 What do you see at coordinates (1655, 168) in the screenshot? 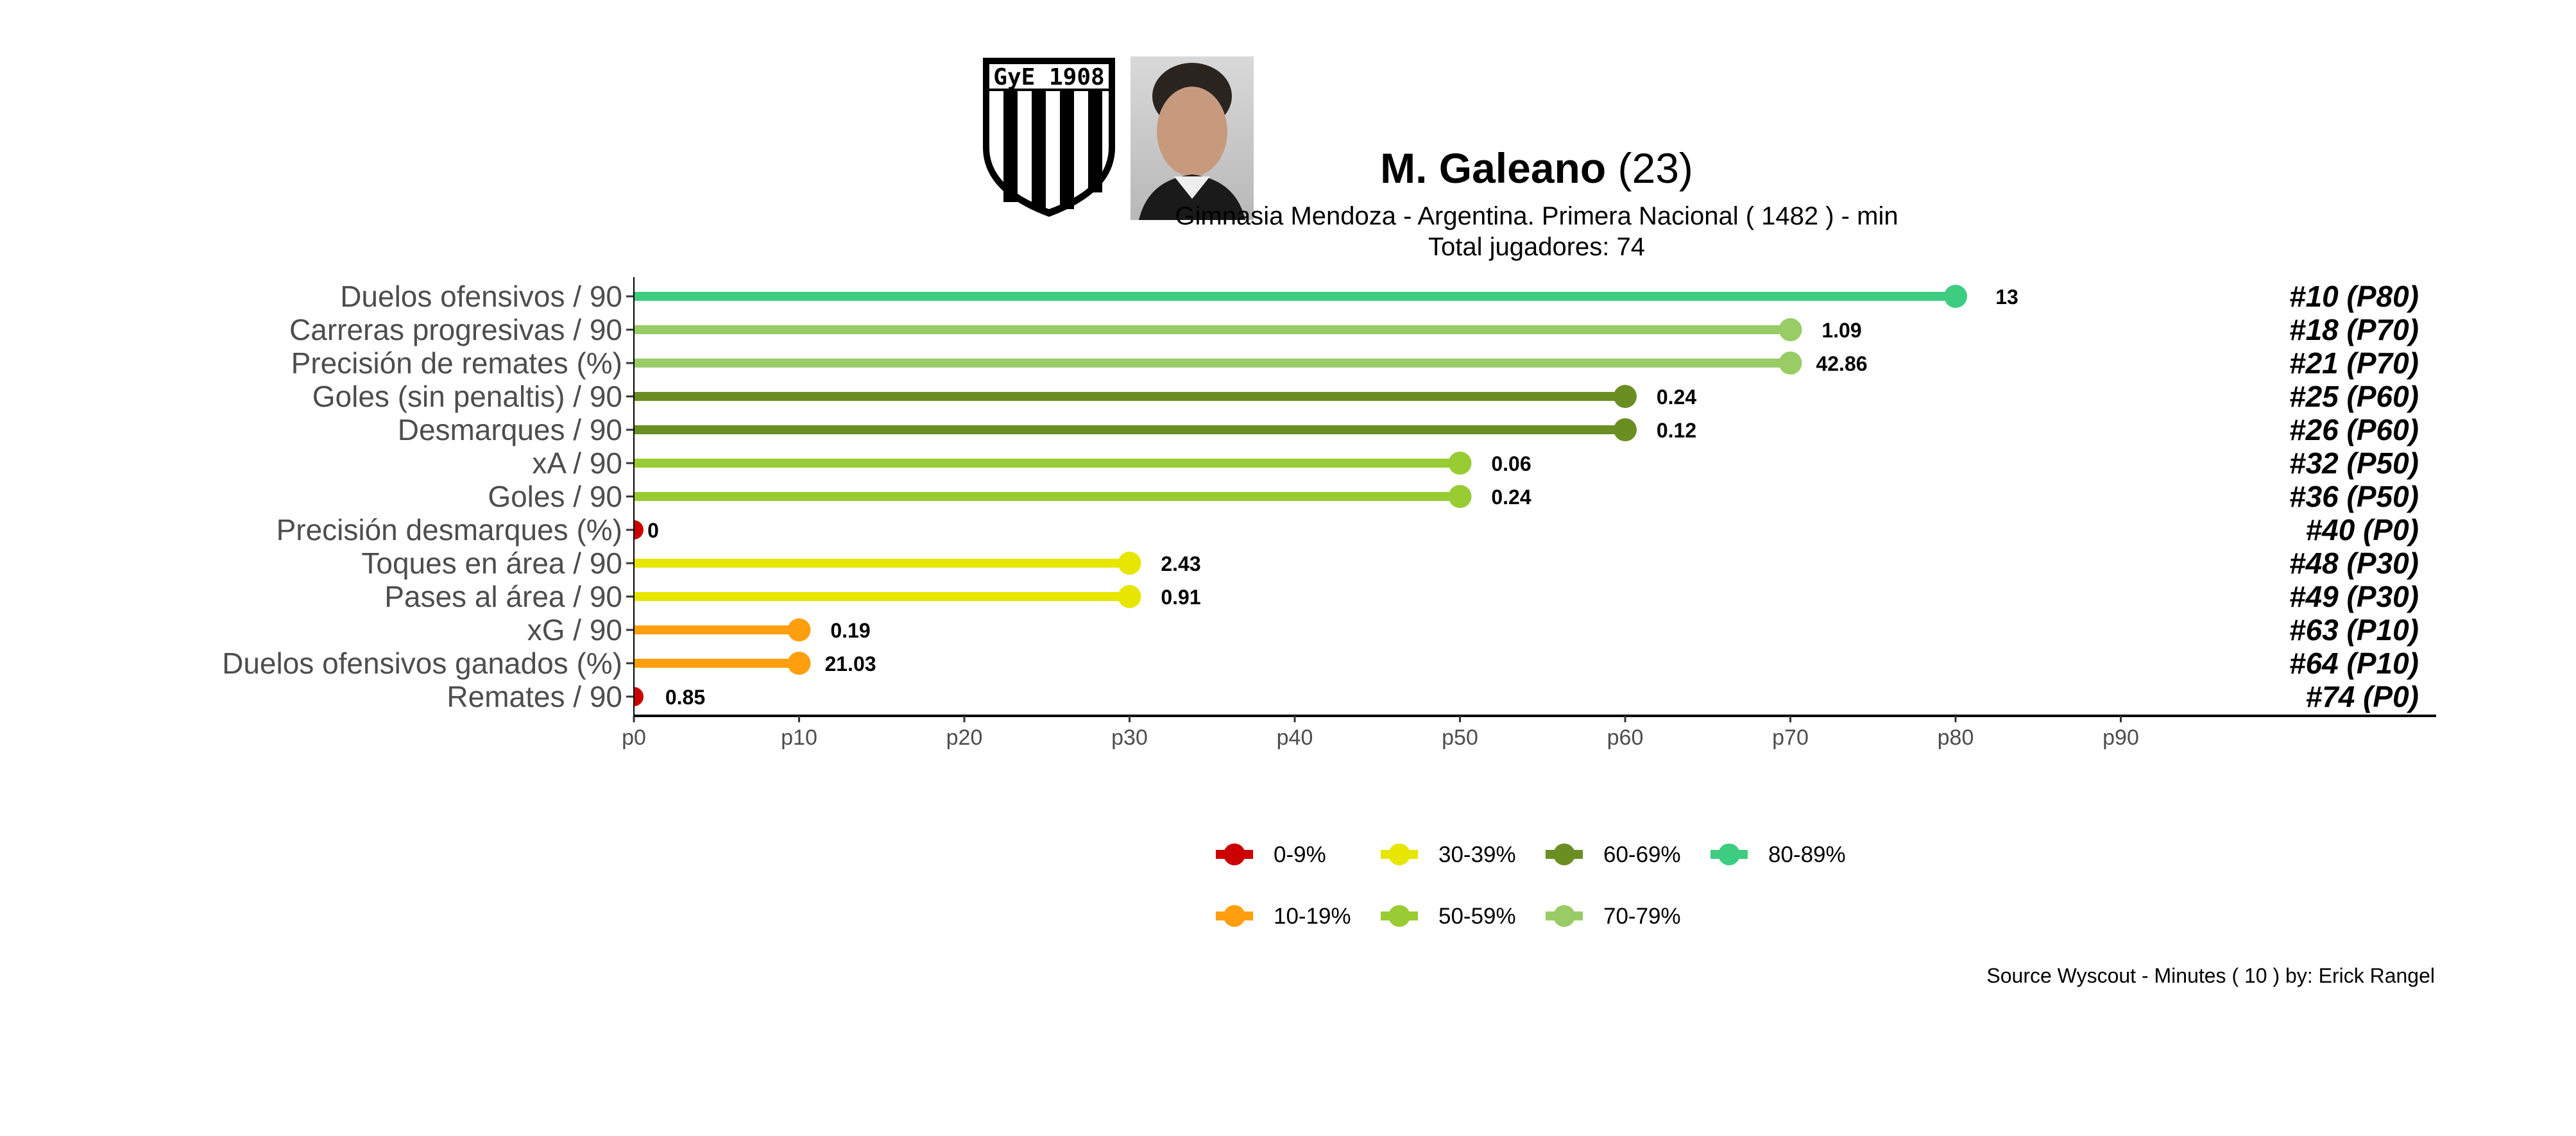
I see `player-age-value: (23)` at bounding box center [1655, 168].